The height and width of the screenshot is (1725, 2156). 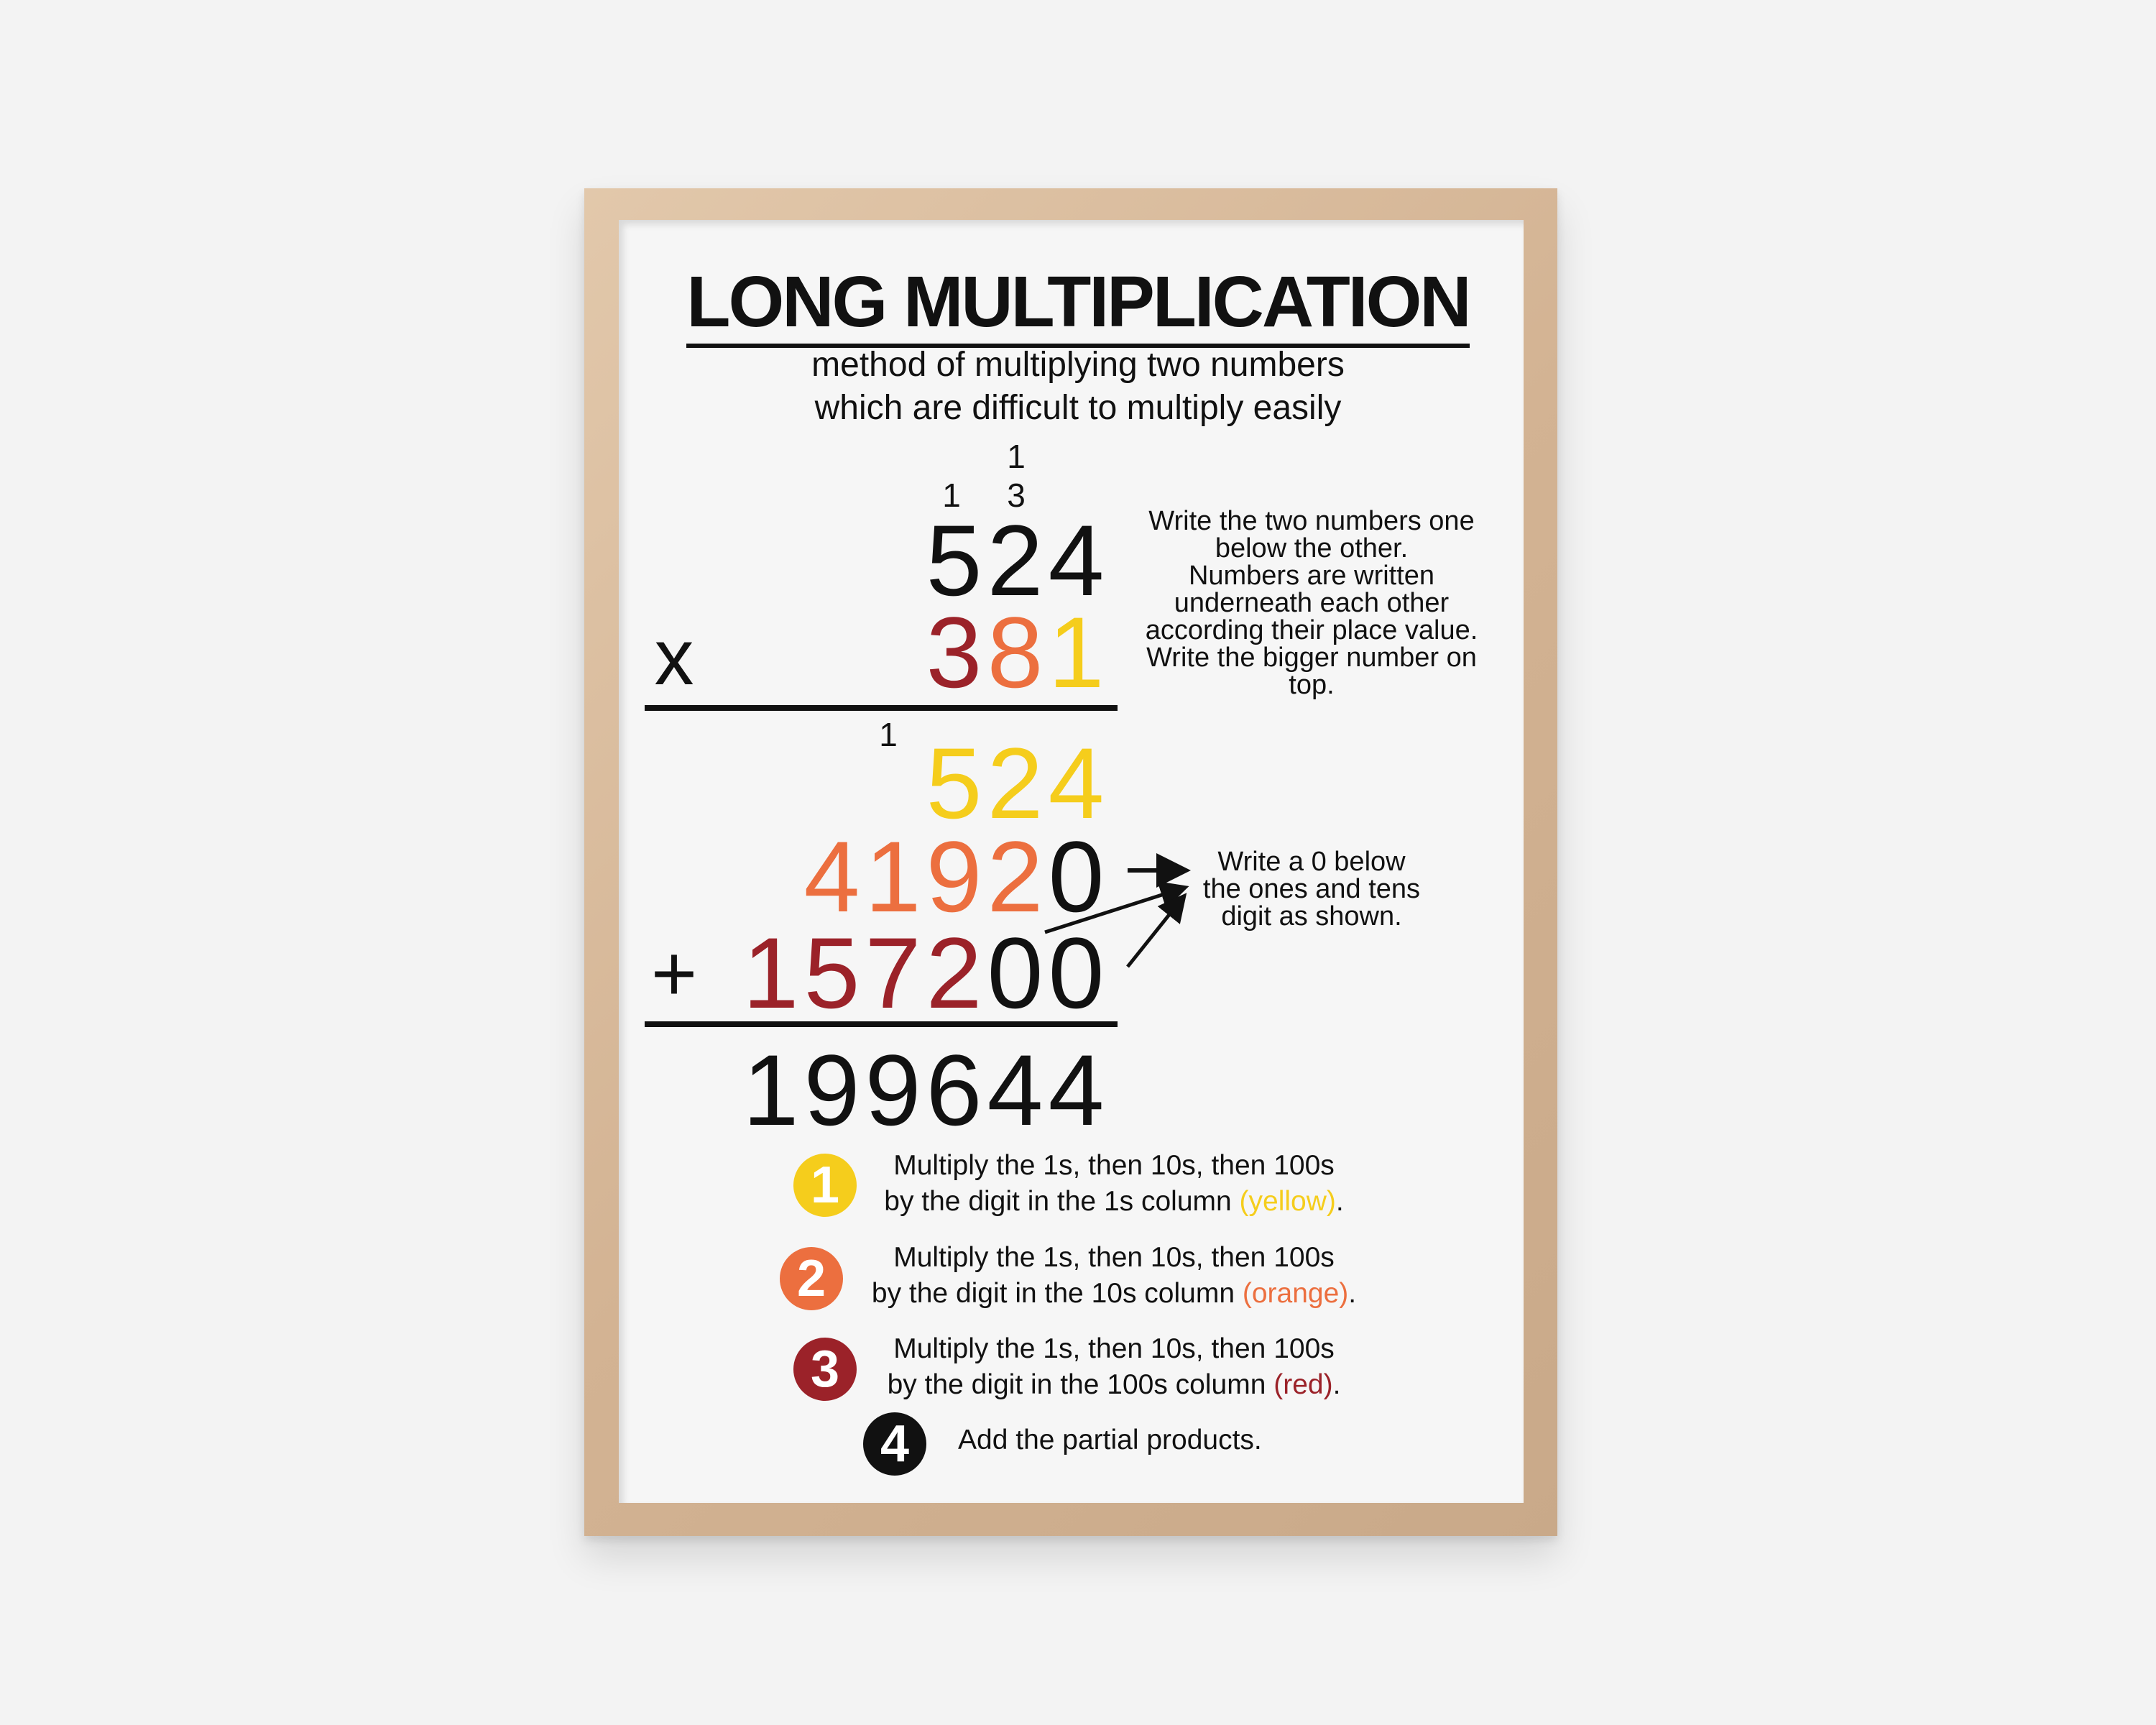 What do you see at coordinates (1110, 1440) in the screenshot?
I see `step-4-text: Add the partial products.` at bounding box center [1110, 1440].